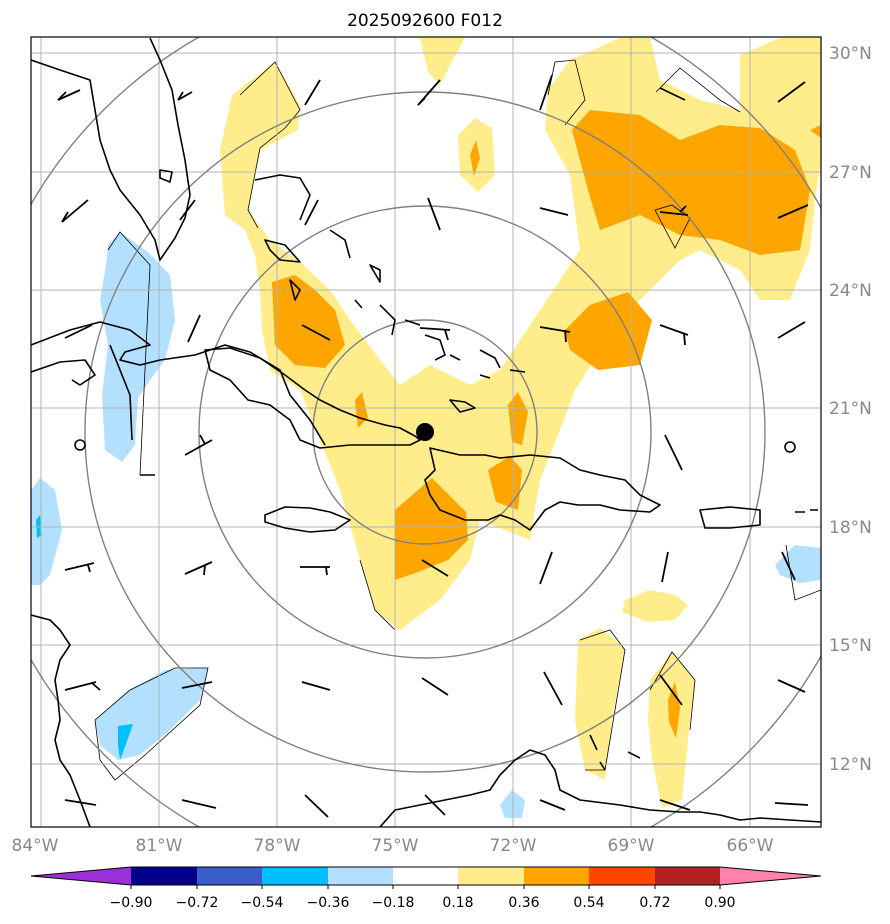 This screenshot has width=890, height=924. Describe the element at coordinates (390, 293) in the screenshot. I see `coast-bahamas` at that location.